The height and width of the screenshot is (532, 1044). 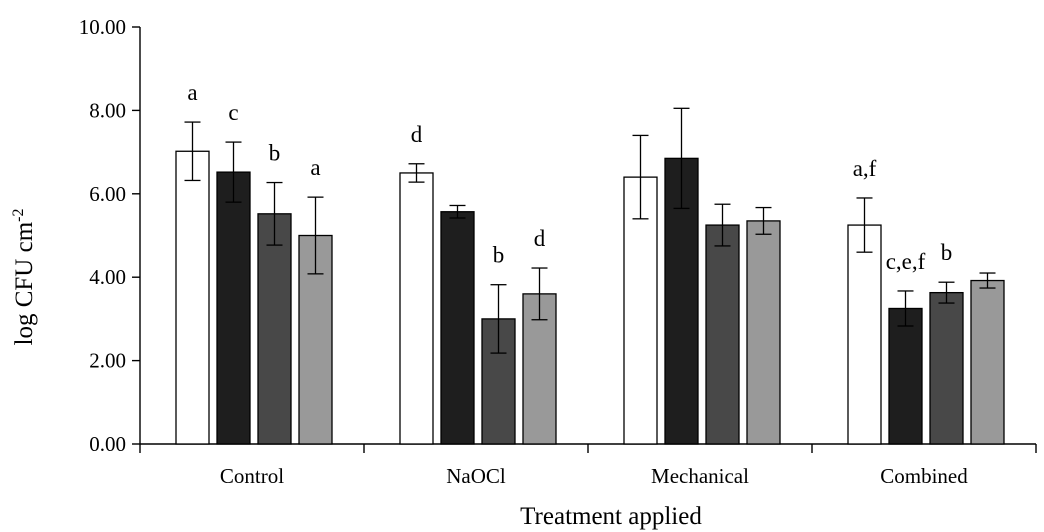 What do you see at coordinates (107, 110) in the screenshot?
I see `y-tick-label: 8.00` at bounding box center [107, 110].